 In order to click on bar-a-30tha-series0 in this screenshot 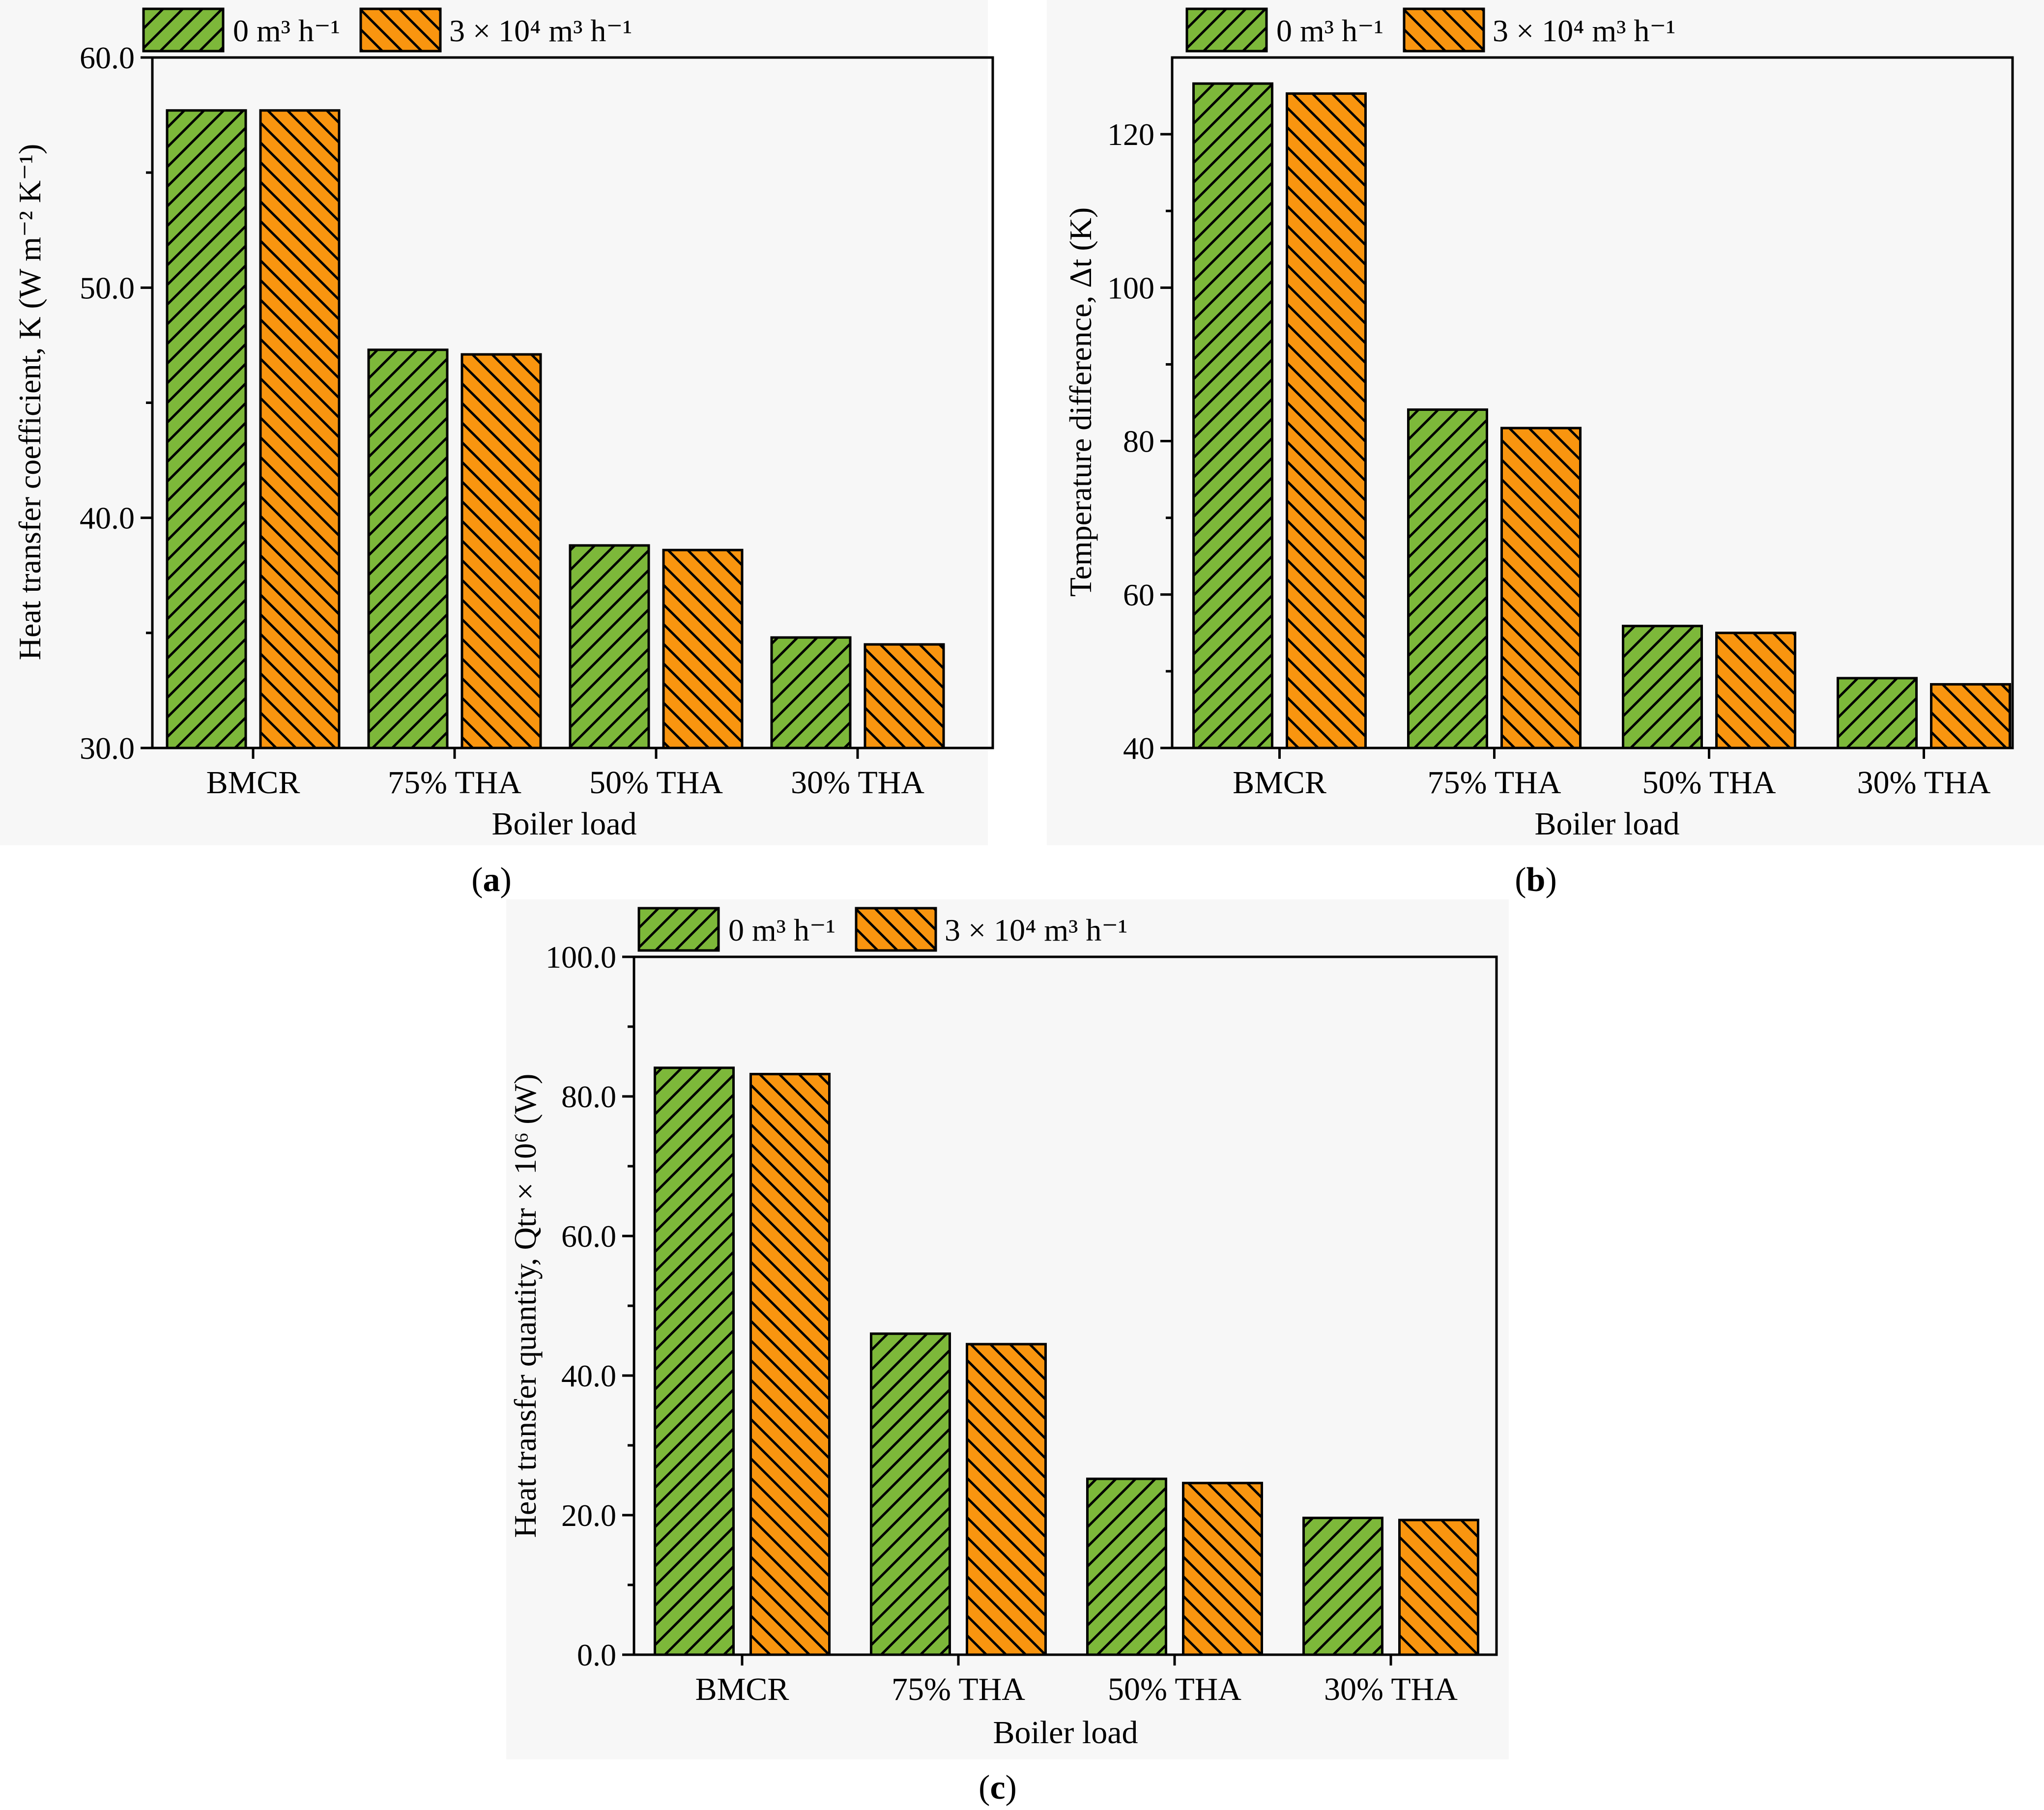, I will do `click(811, 692)`.